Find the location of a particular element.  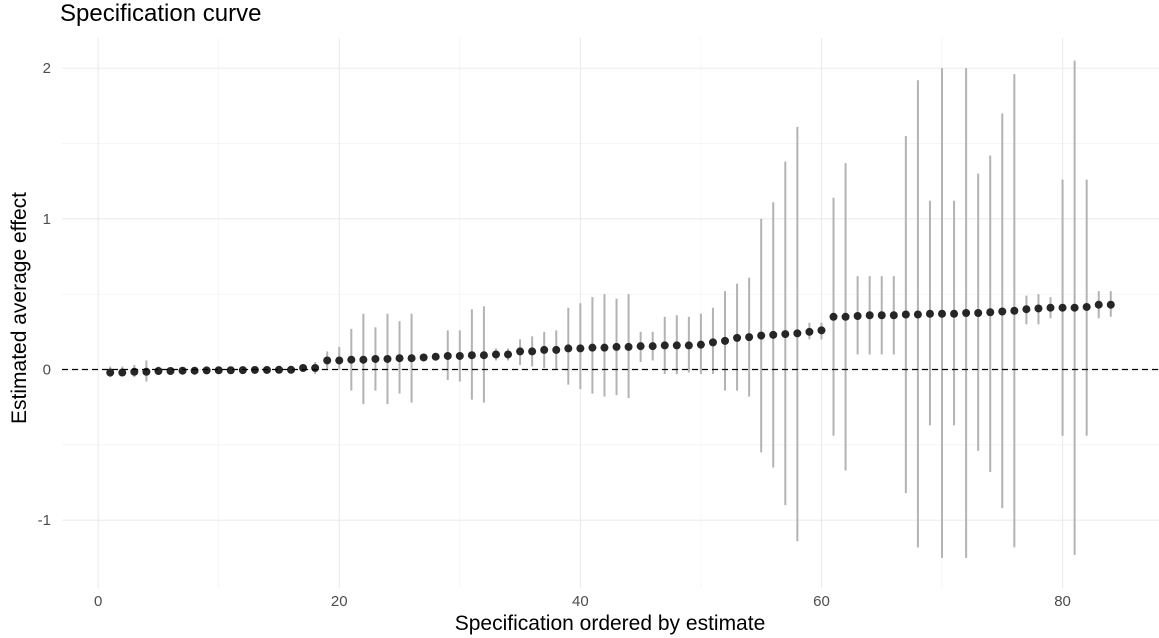

chart-title: Specification curve is located at coordinates (160, 13).